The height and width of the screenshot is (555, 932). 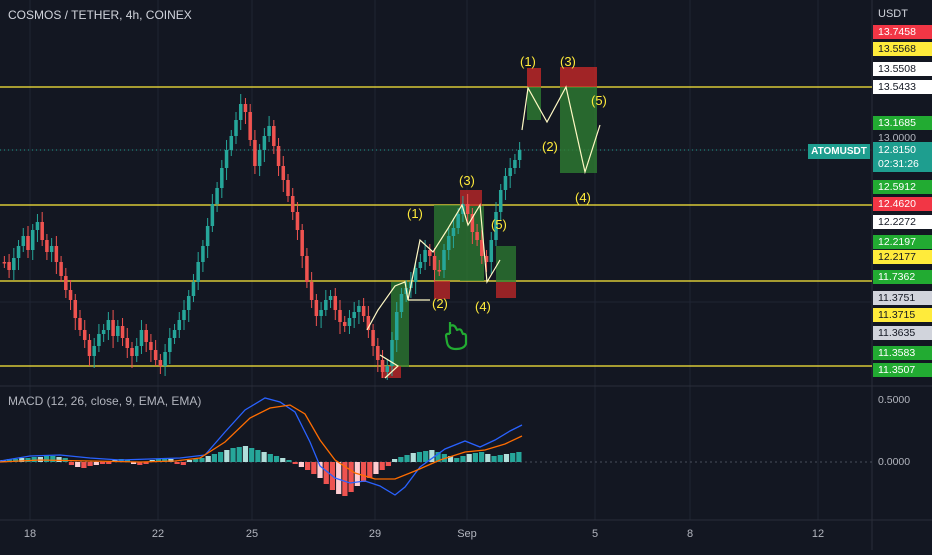 I want to click on price-label: 12.5912, so click(x=902, y=187).